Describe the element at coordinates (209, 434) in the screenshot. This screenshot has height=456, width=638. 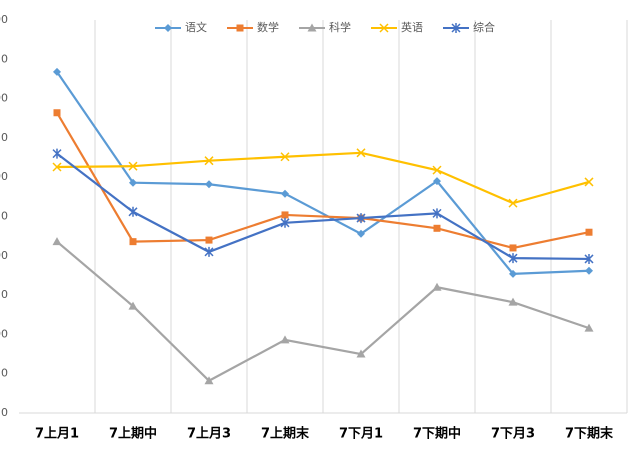
I see `x-tick-label: 7上月3` at that location.